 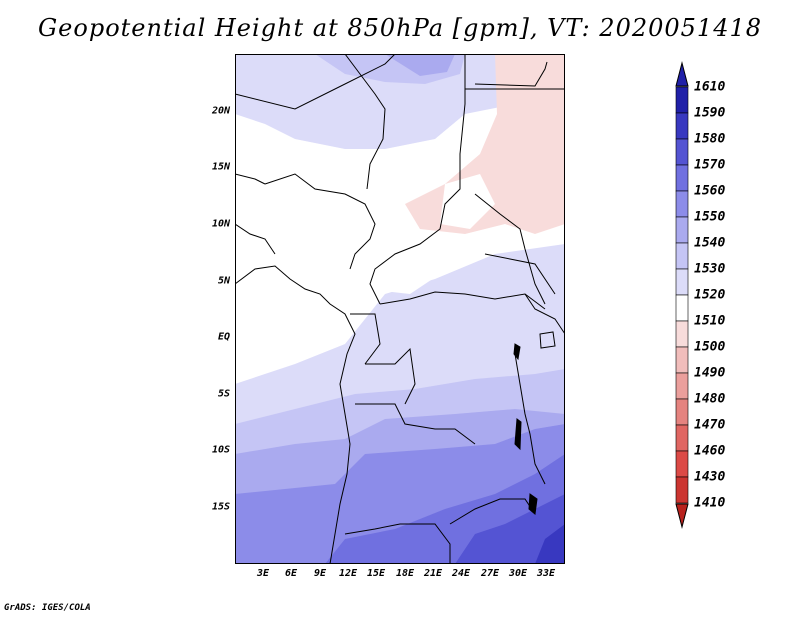 I want to click on lat-tick-label: 5S, so click(x=223, y=394).